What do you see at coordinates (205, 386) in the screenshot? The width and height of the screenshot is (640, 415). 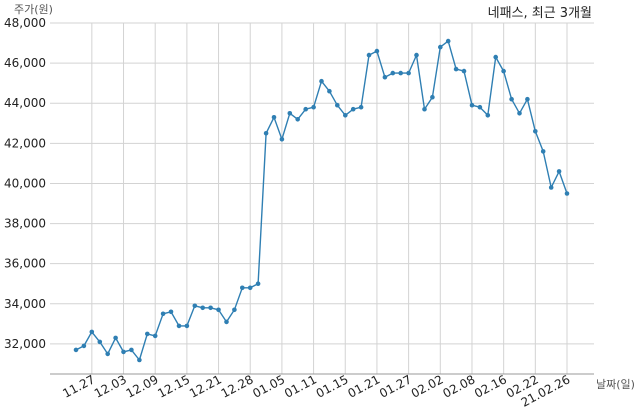 I see `x-tick-label: 12.21` at bounding box center [205, 386].